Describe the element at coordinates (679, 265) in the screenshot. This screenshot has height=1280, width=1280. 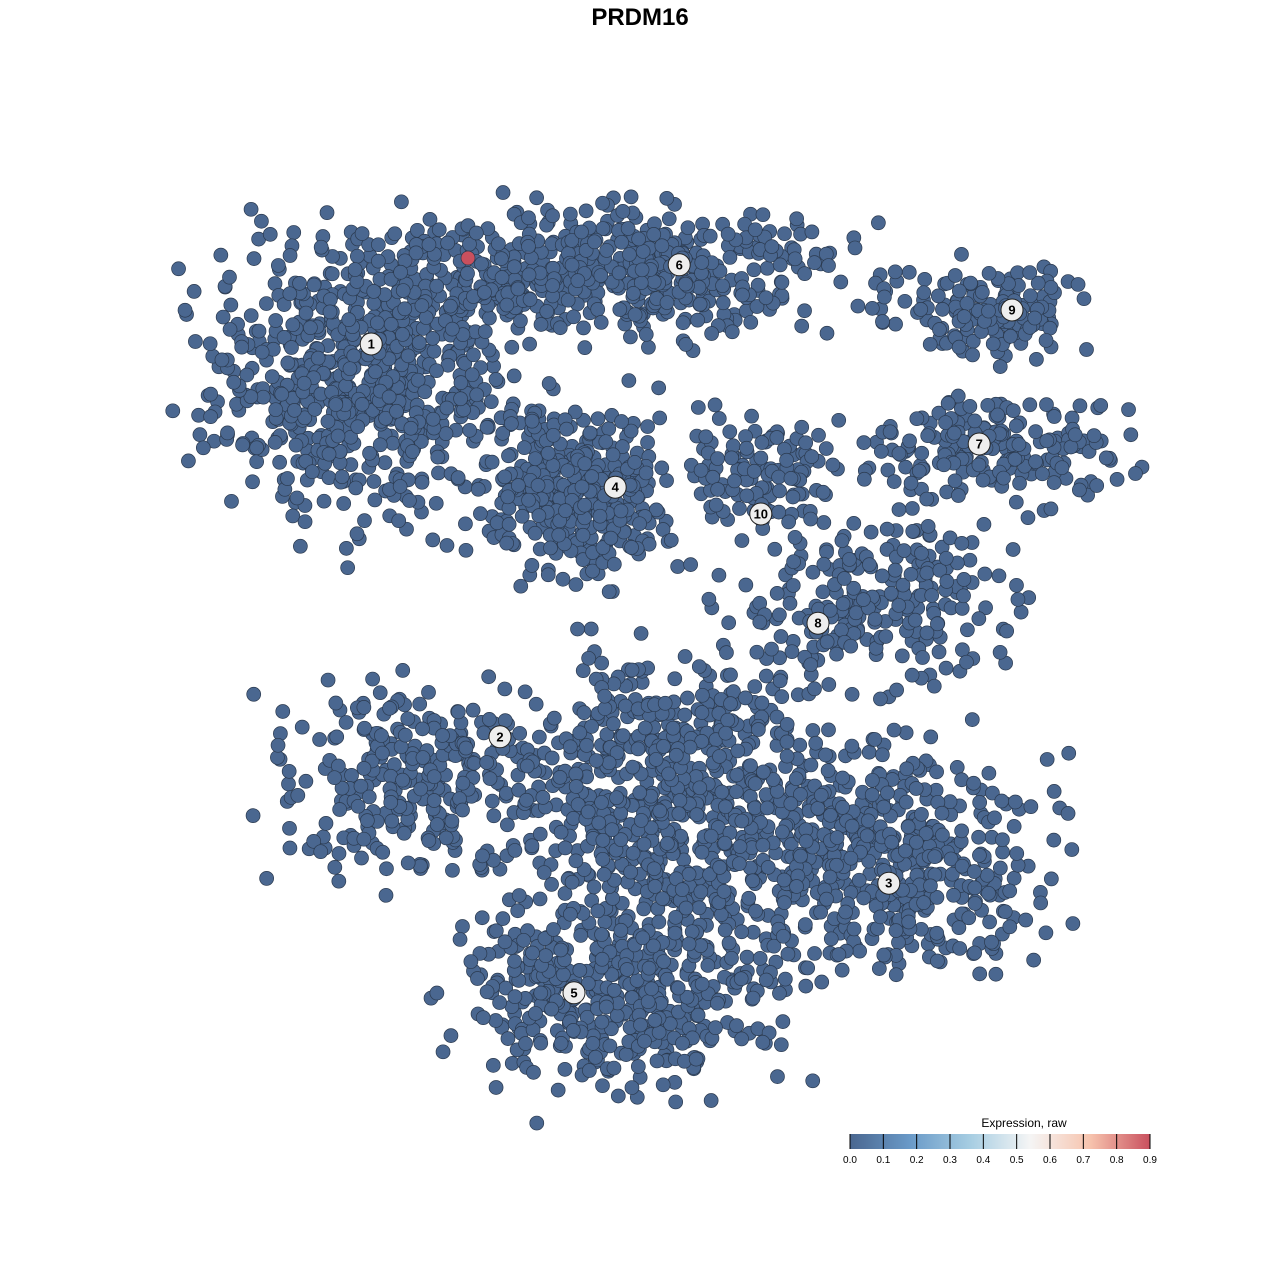
I see `cluster-label-6: 6` at that location.